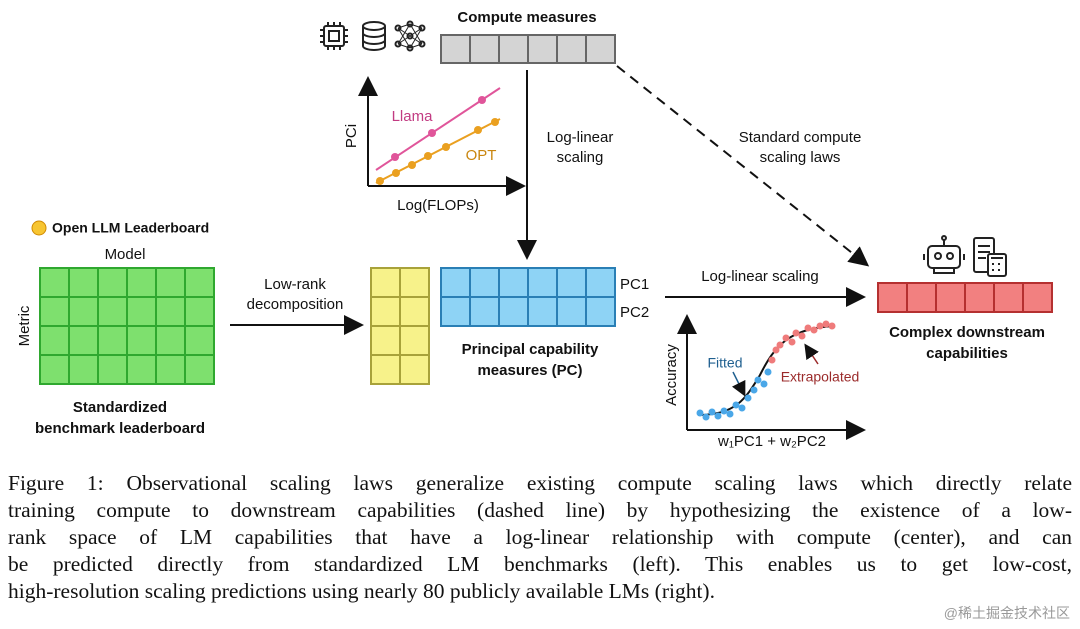  What do you see at coordinates (820, 377) in the screenshot?
I see `extrapolated-label: Extrapolated` at bounding box center [820, 377].